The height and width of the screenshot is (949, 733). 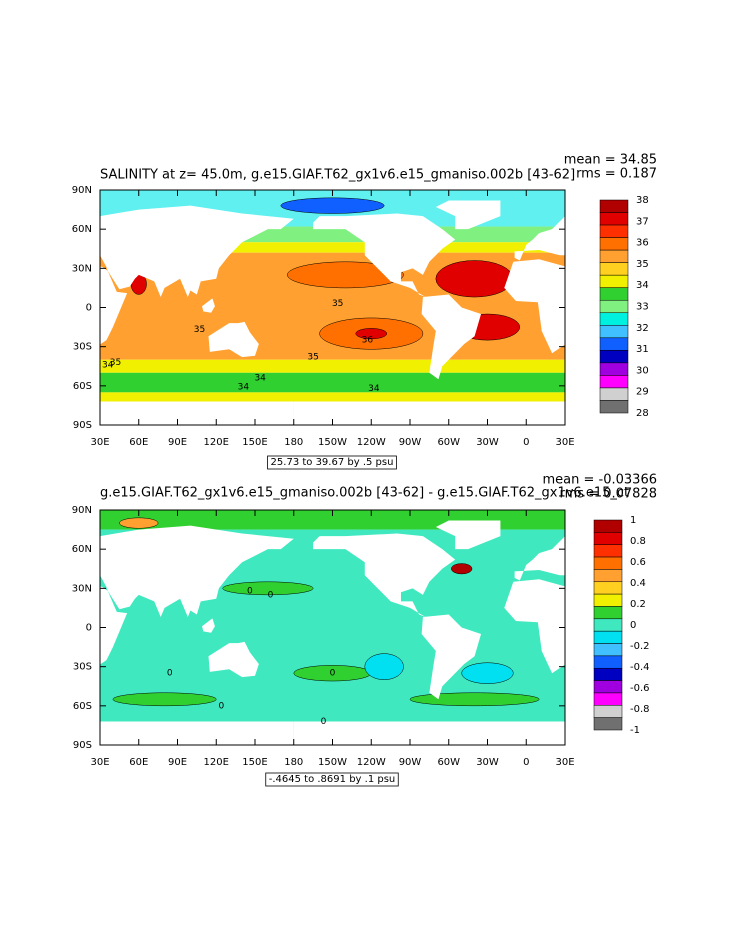 I want to click on contour-info-box, so click(x=332, y=779).